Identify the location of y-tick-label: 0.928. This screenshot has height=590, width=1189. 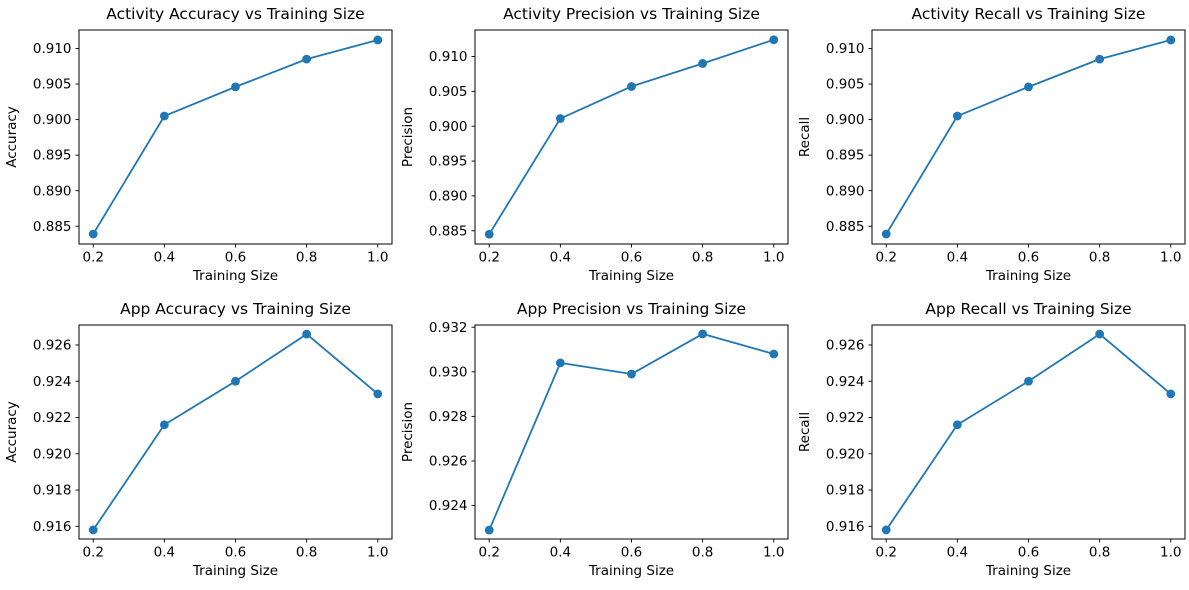
(448, 417).